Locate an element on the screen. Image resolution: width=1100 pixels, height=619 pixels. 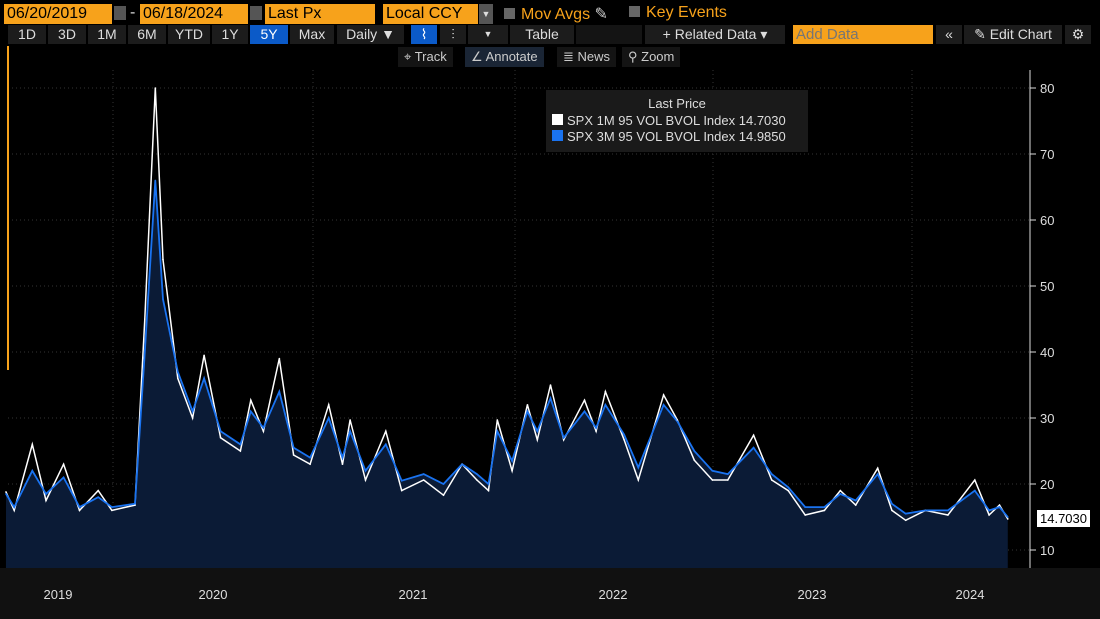
range-marker is located at coordinates (8, 208).